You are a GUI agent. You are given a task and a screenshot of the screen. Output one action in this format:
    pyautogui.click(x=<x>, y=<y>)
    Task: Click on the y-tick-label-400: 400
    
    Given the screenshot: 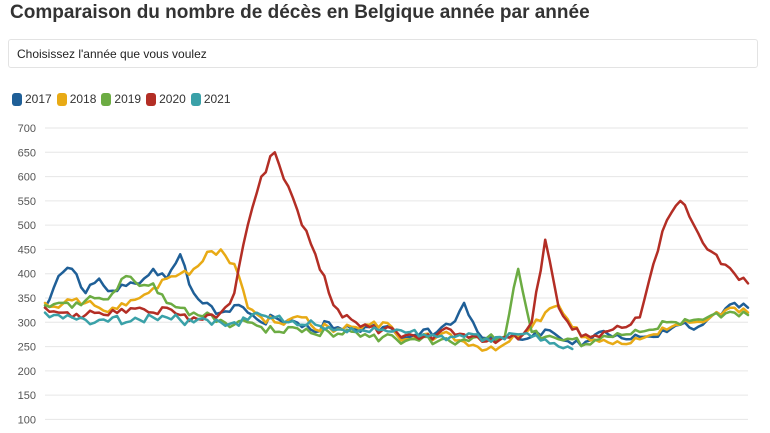 What is the action you would take?
    pyautogui.click(x=27, y=275)
    